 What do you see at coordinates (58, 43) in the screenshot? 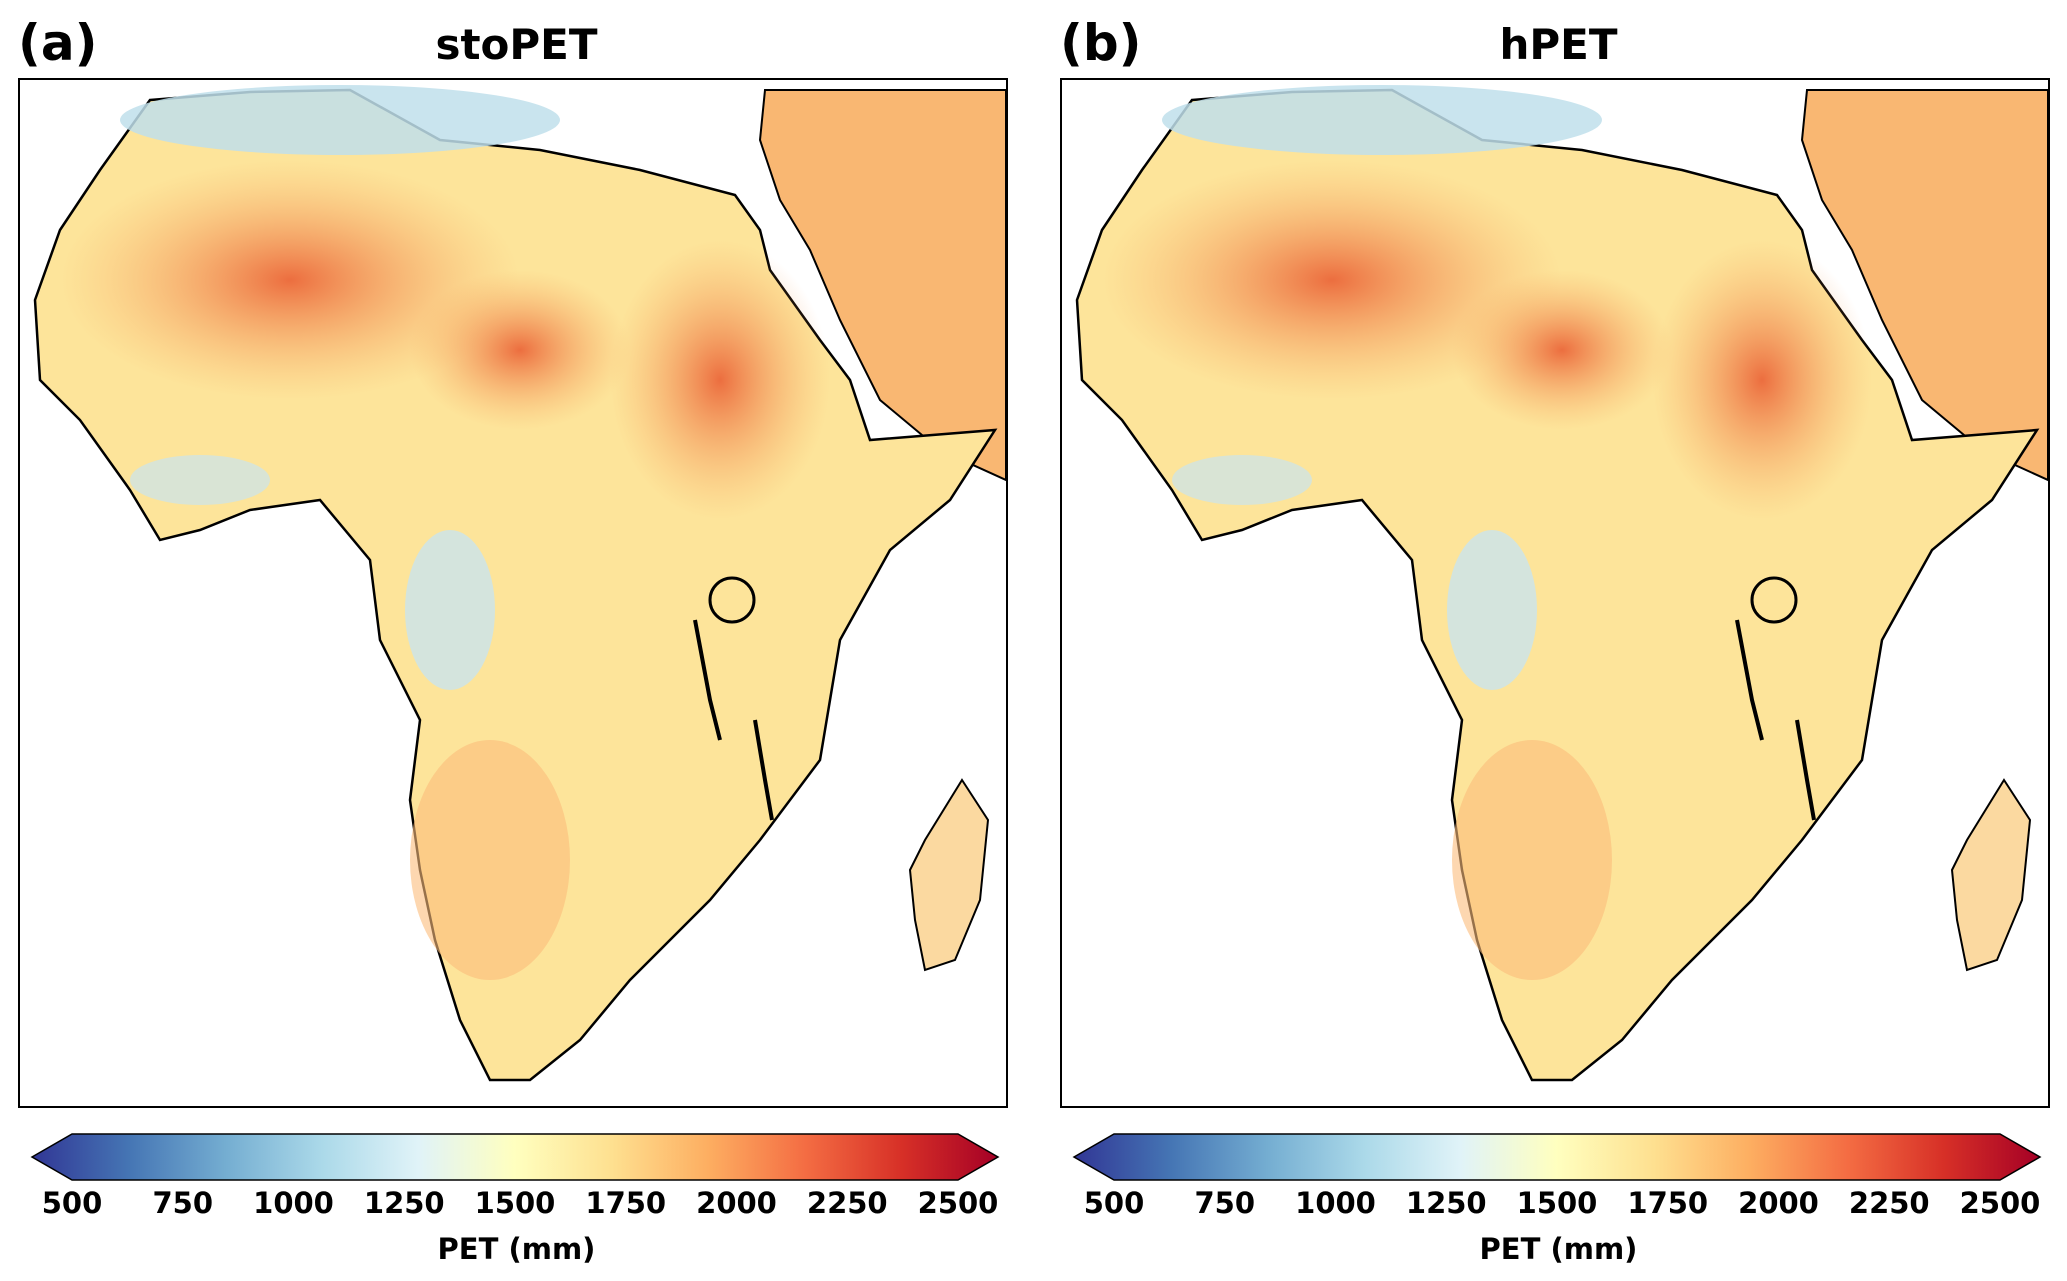
I see `panel-letter: (a)` at bounding box center [58, 43].